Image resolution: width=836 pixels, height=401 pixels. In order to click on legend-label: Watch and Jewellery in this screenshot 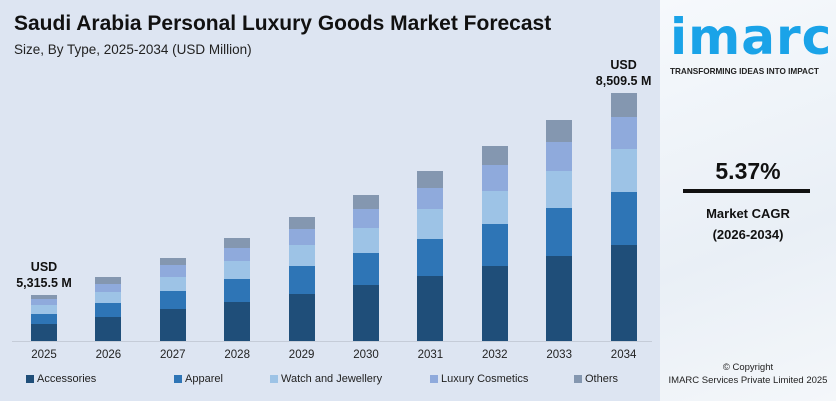, I will do `click(332, 379)`.